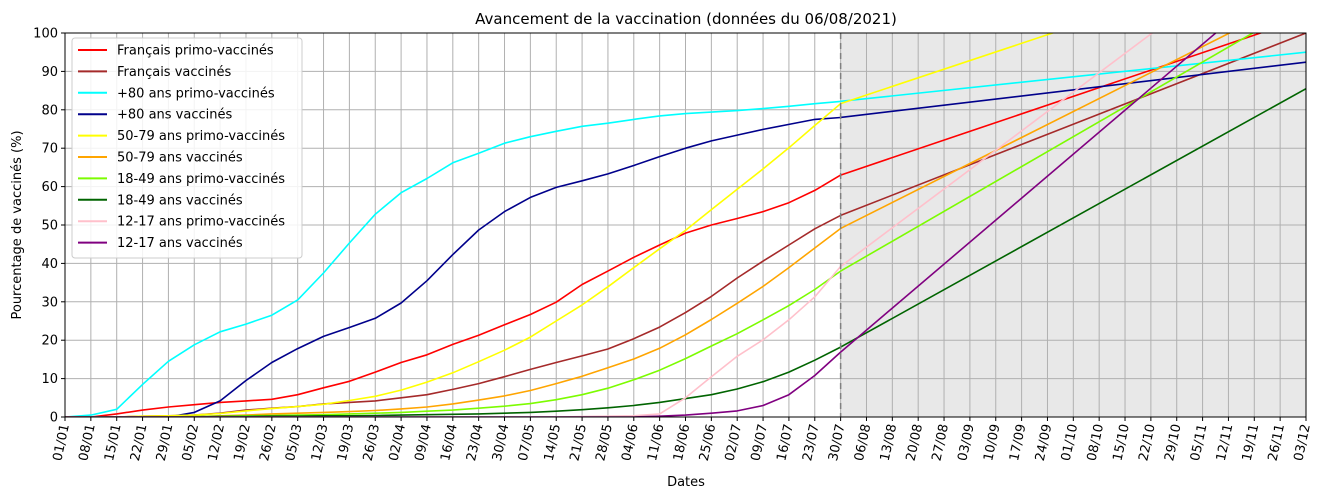 The height and width of the screenshot is (498, 1326). I want to click on x-tick-label: 16/04, so click(449, 443).